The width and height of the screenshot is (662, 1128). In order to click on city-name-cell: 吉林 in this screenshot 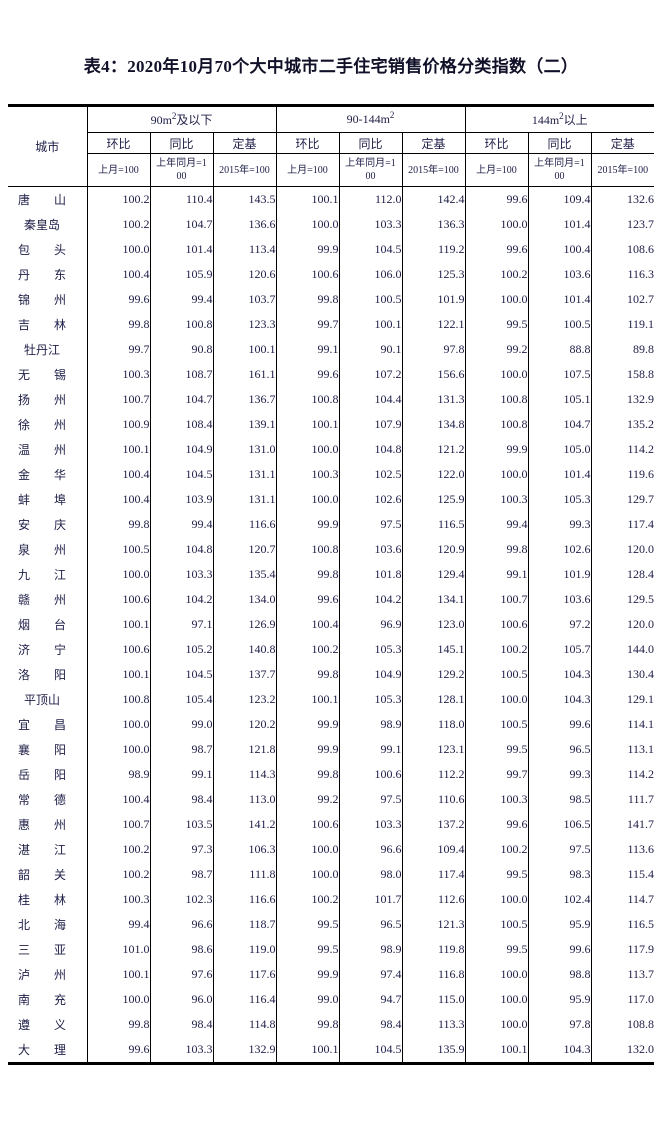, I will do `click(47, 324)`.